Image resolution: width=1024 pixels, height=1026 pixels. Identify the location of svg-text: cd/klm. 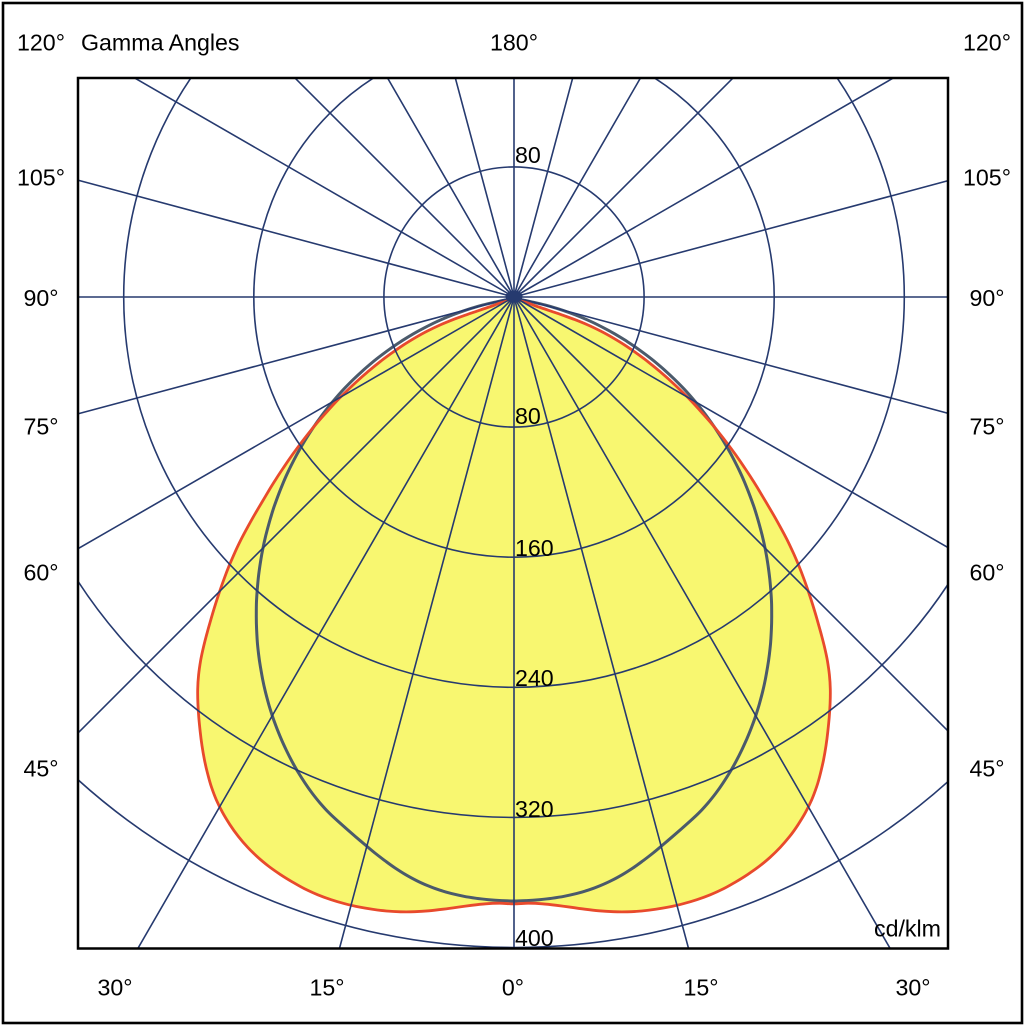
(907, 929).